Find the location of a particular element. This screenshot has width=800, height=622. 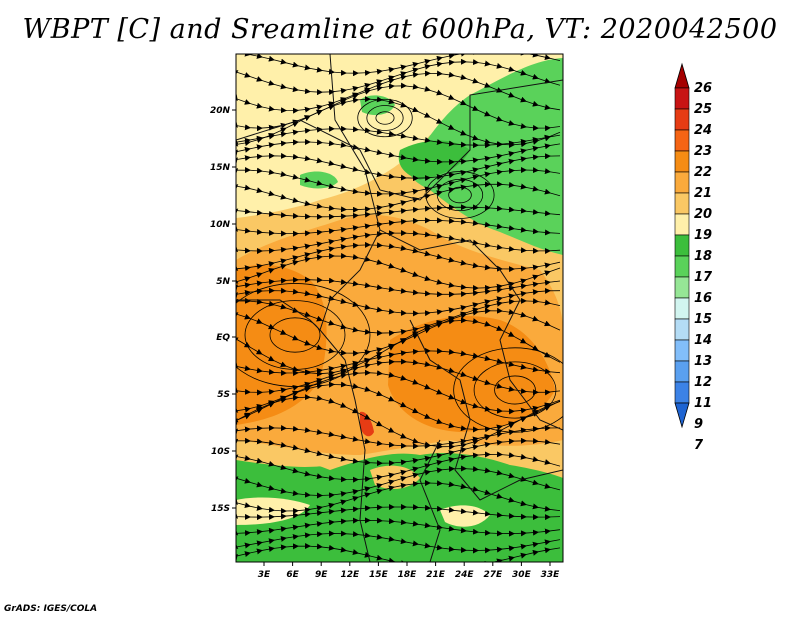

lat-tick-label: 15N is located at coordinates (220, 168).